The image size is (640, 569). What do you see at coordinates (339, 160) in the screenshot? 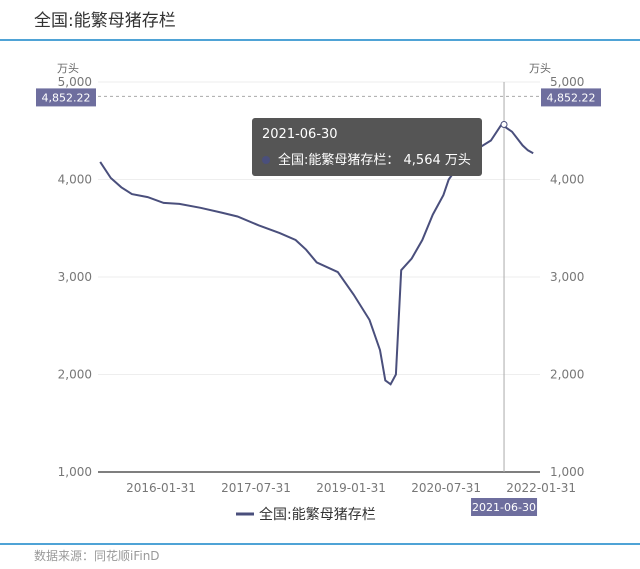
I see `tooltip-series: 全国:能繁母猪存栏：` at bounding box center [339, 160].